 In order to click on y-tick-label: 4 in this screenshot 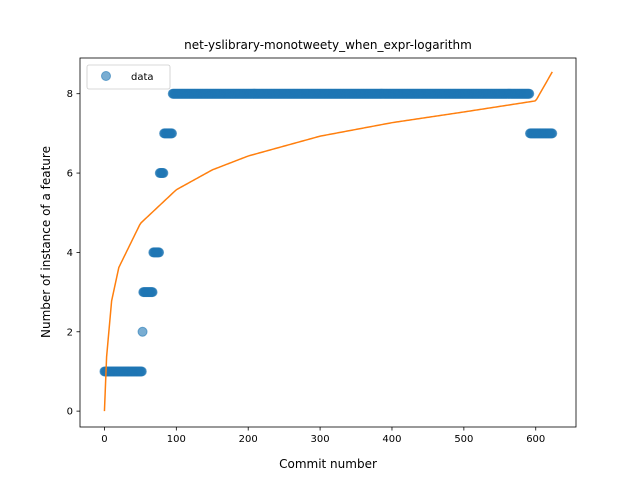, I will do `click(70, 253)`.